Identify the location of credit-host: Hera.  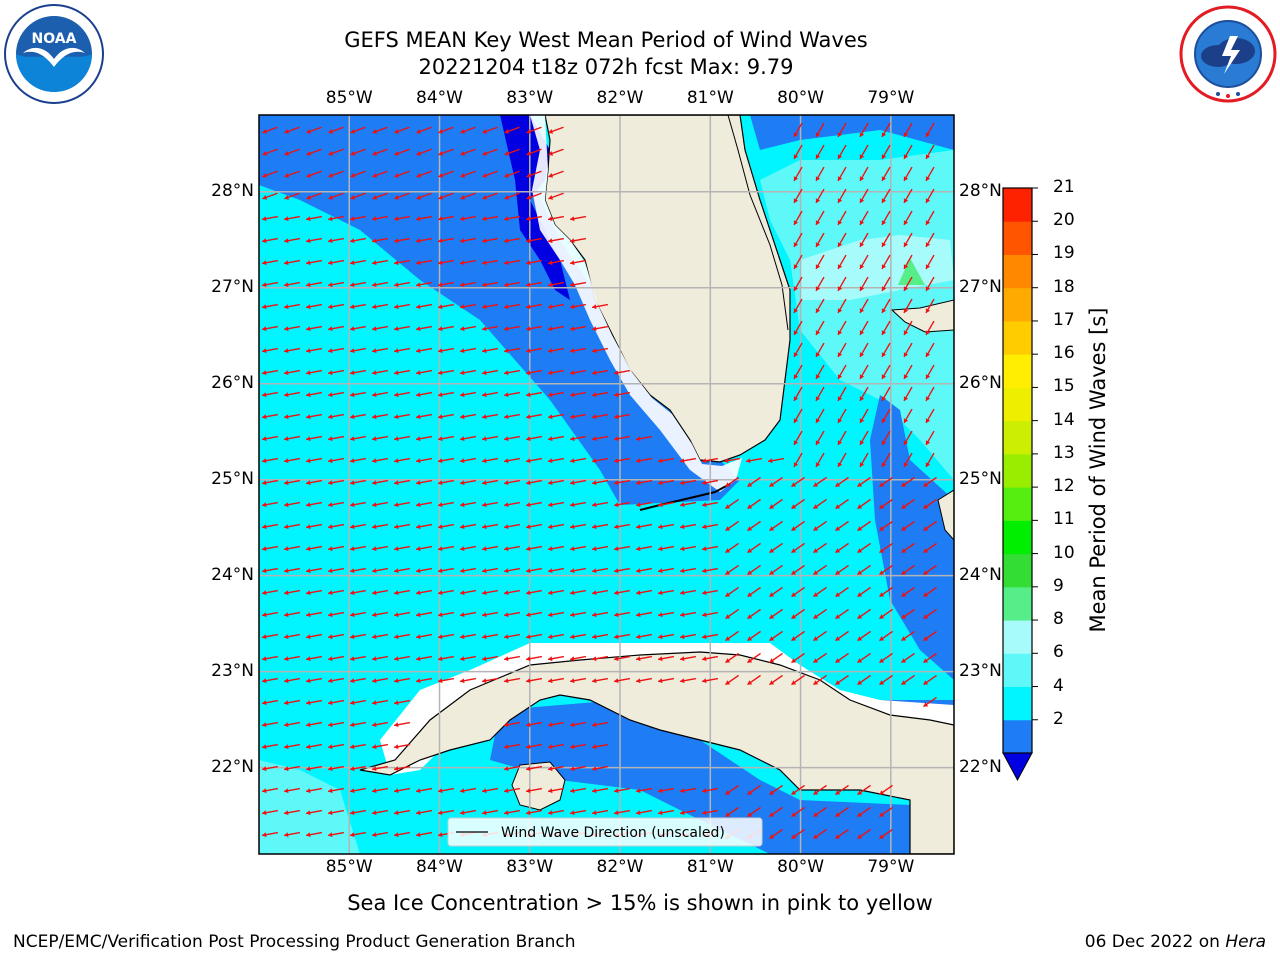
(1245, 942).